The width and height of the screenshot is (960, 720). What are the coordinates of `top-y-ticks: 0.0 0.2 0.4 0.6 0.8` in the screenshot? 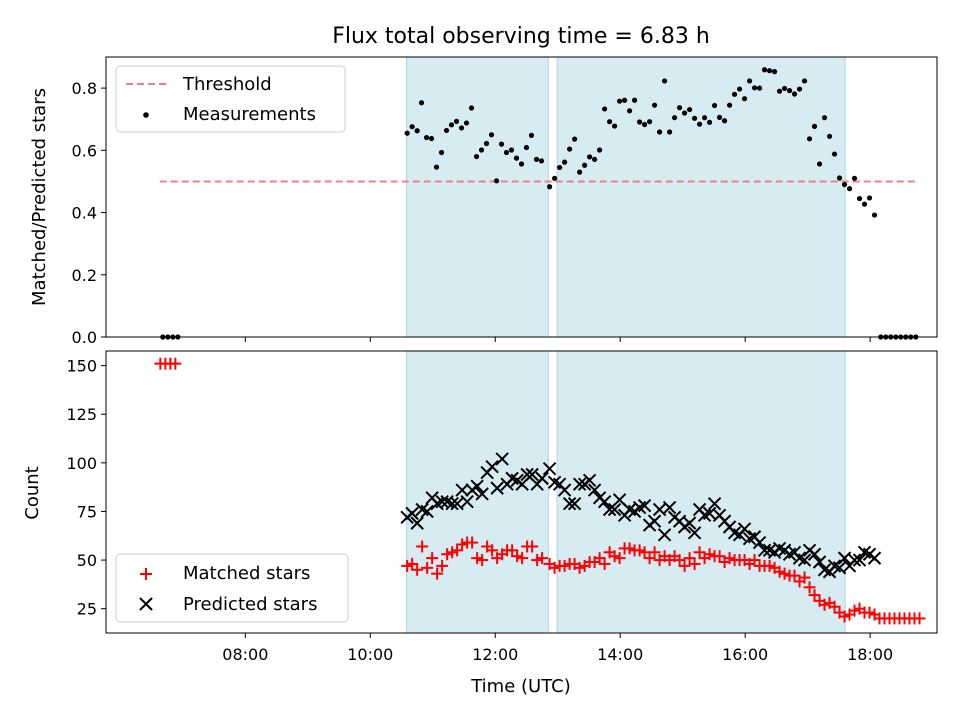 It's located at (89, 213).